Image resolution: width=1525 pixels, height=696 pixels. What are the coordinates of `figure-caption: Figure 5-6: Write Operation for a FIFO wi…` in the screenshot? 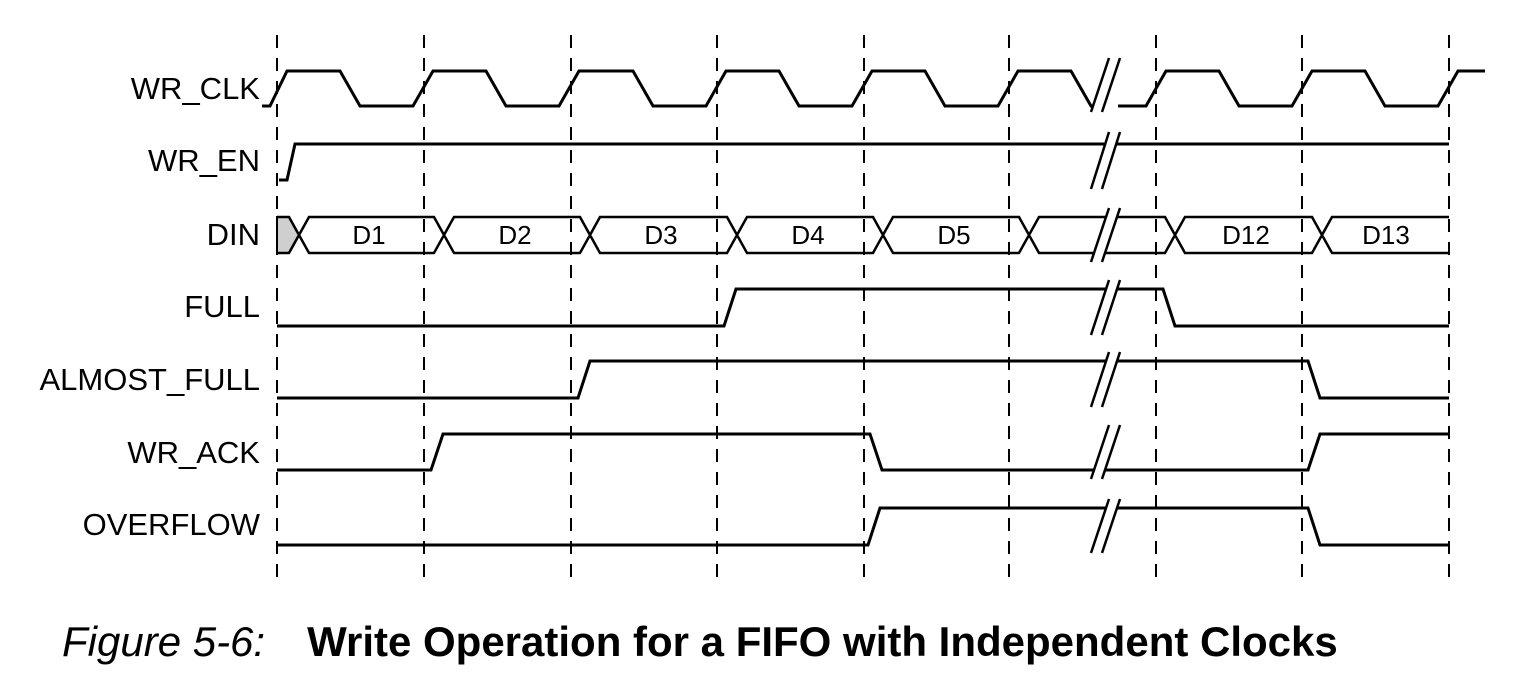 It's located at (772, 642).